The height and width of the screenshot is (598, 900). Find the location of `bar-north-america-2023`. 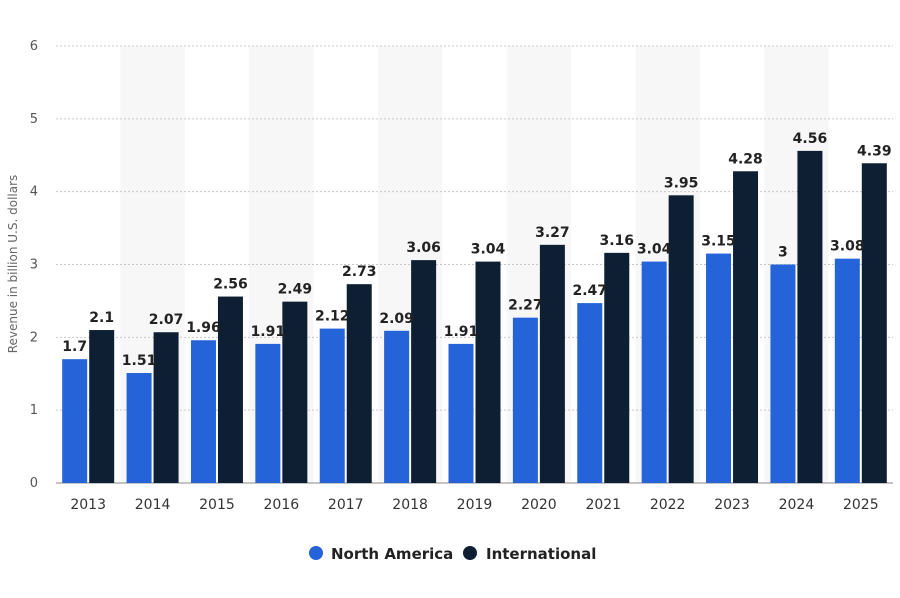

bar-north-america-2023 is located at coordinates (719, 368).